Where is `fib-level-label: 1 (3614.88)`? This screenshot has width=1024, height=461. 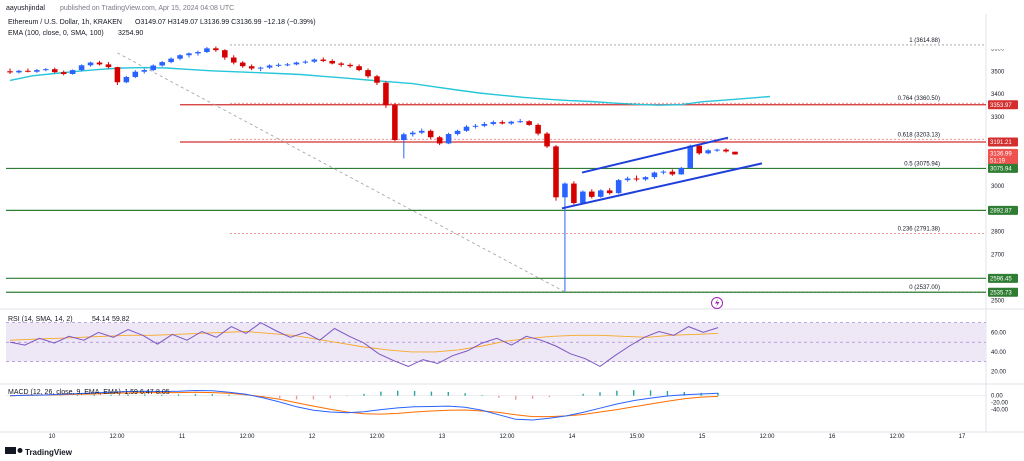
fib-level-label: 1 (3614.88) is located at coordinates (924, 41).